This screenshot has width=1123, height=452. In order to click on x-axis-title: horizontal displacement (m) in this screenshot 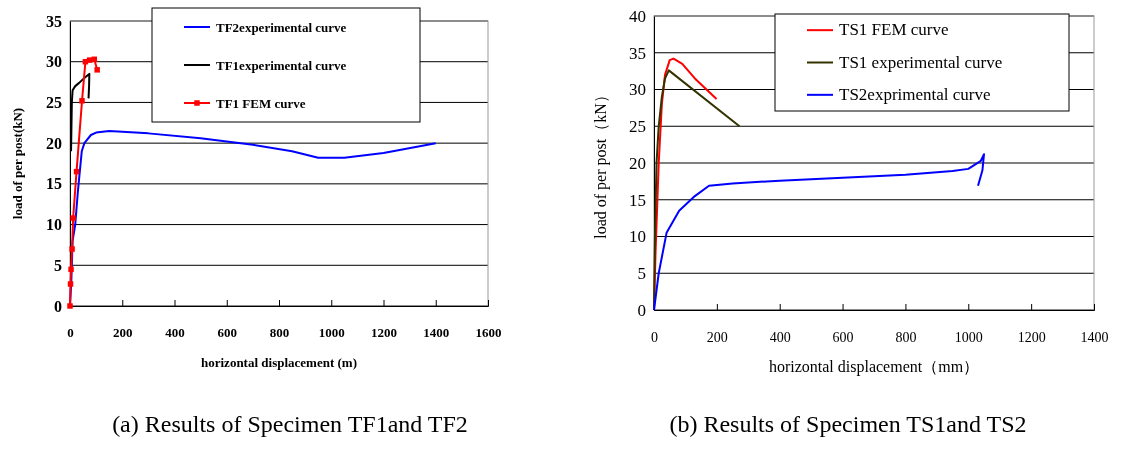, I will do `click(279, 362)`.